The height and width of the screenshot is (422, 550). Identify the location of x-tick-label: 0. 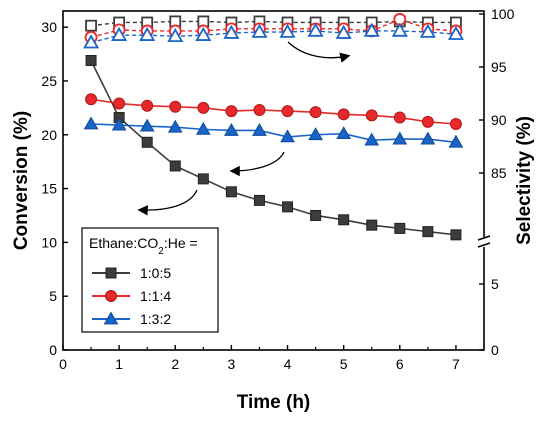
(63, 364).